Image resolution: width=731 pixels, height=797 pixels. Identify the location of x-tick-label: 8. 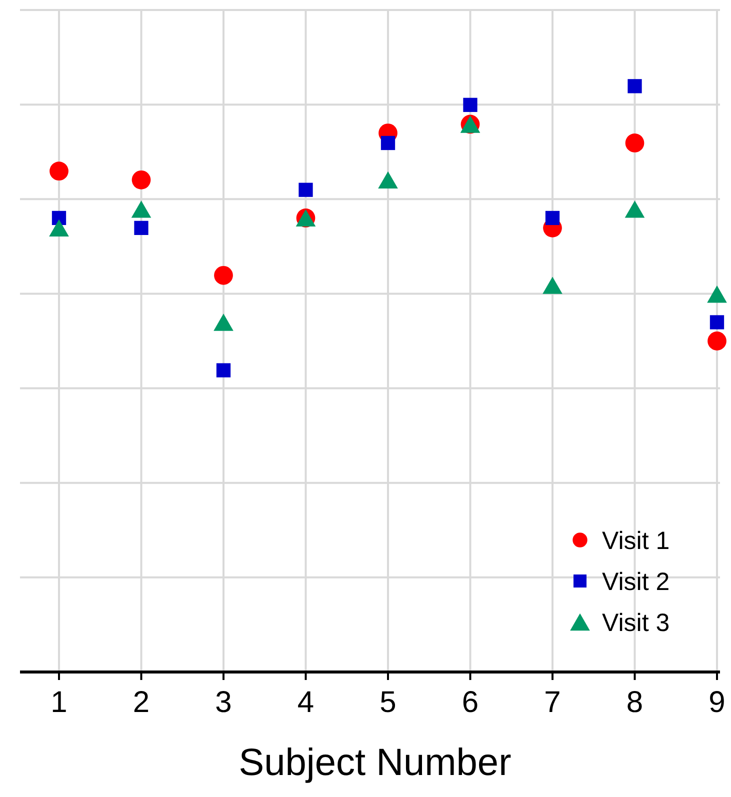
(635, 702).